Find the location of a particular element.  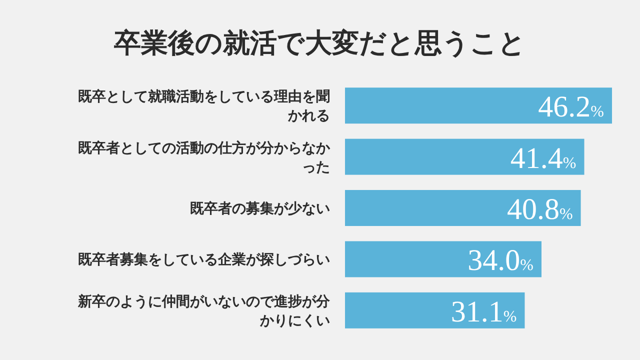

y-tick-label: 既卒として就職活動をしている理由を聞かれる is located at coordinates (204, 106).